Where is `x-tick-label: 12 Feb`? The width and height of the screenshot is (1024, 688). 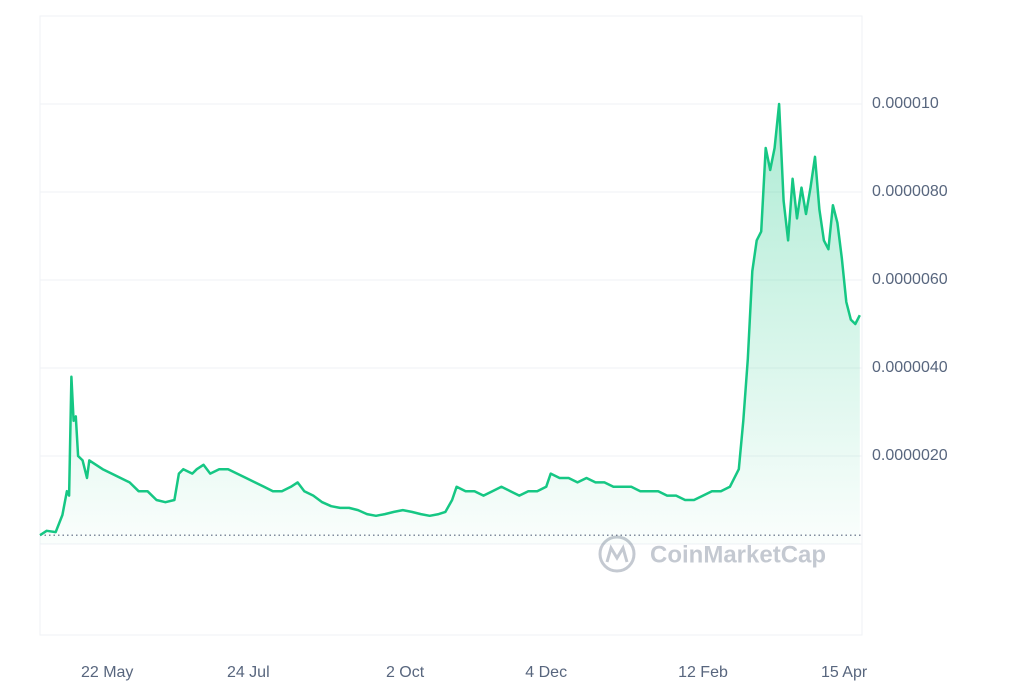
x-tick-label: 12 Feb is located at coordinates (703, 672).